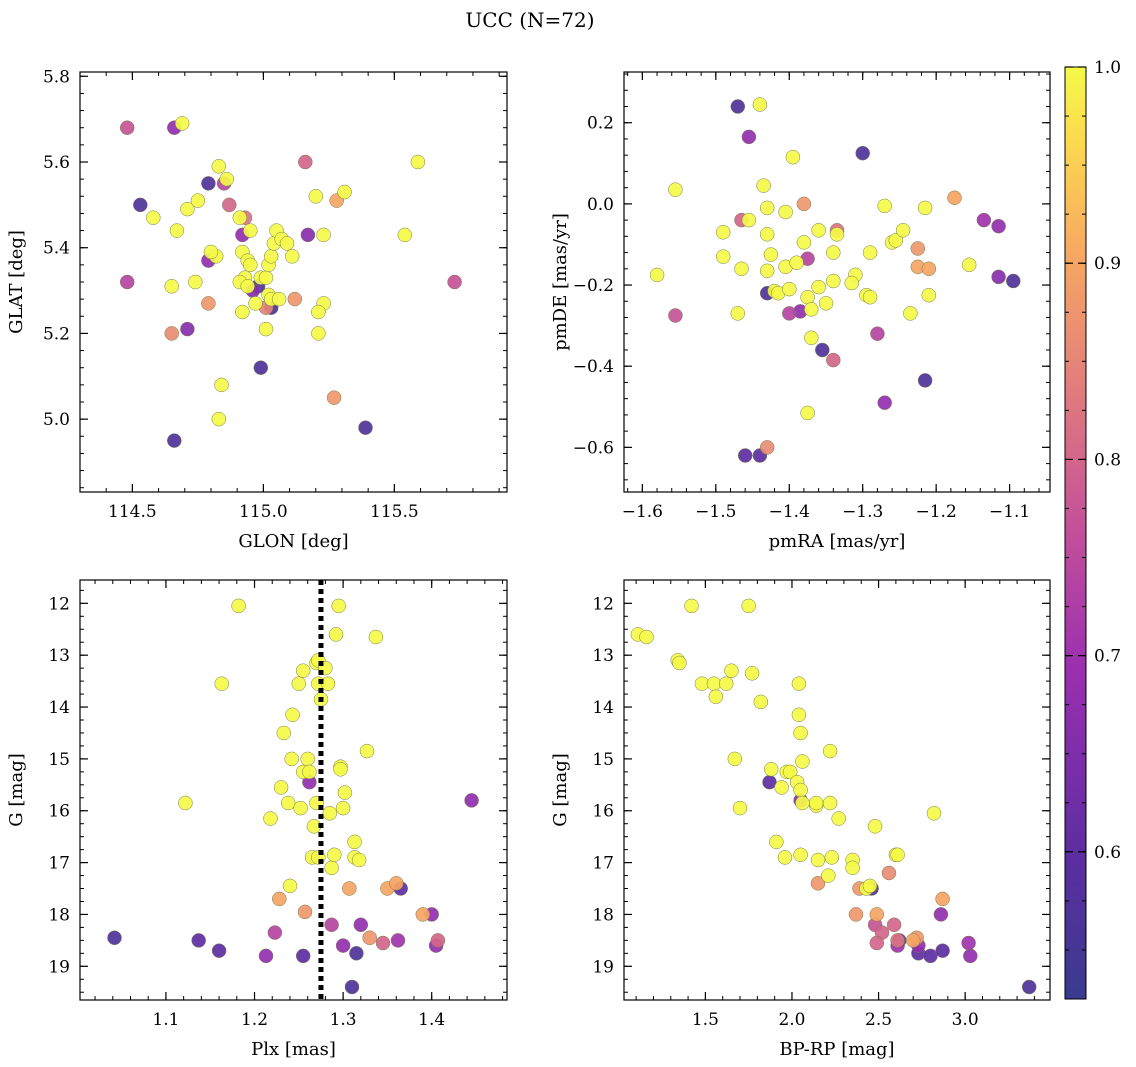  Describe the element at coordinates (862, 512) in the screenshot. I see `x-tick-label: −1.3` at that location.